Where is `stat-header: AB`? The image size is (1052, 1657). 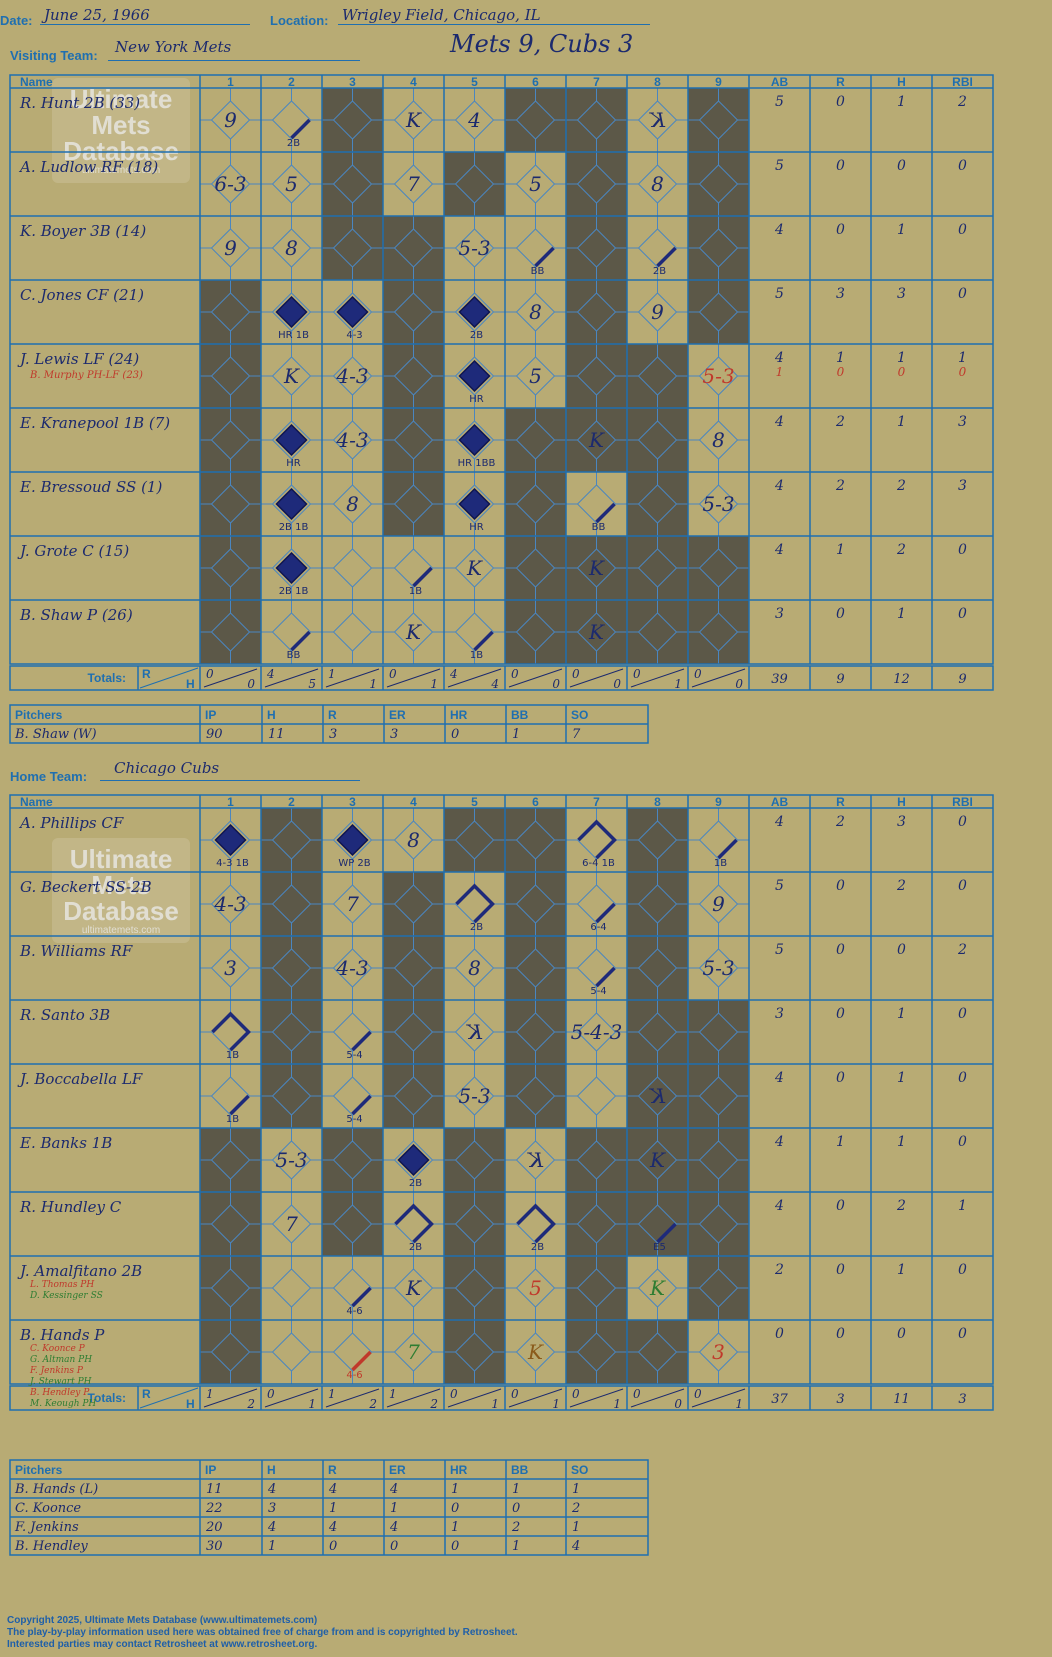
stat-header: AB is located at coordinates (780, 82).